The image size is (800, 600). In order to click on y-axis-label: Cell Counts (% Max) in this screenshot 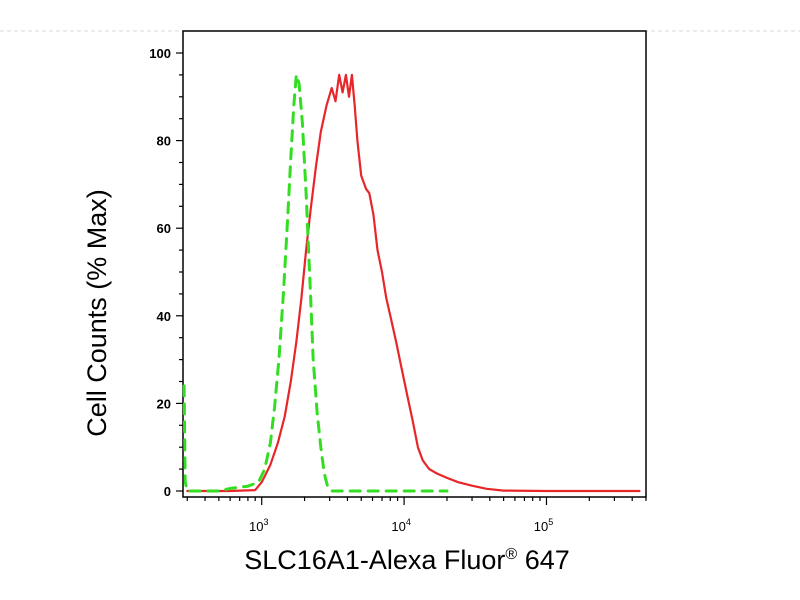, I will do `click(97, 313)`.